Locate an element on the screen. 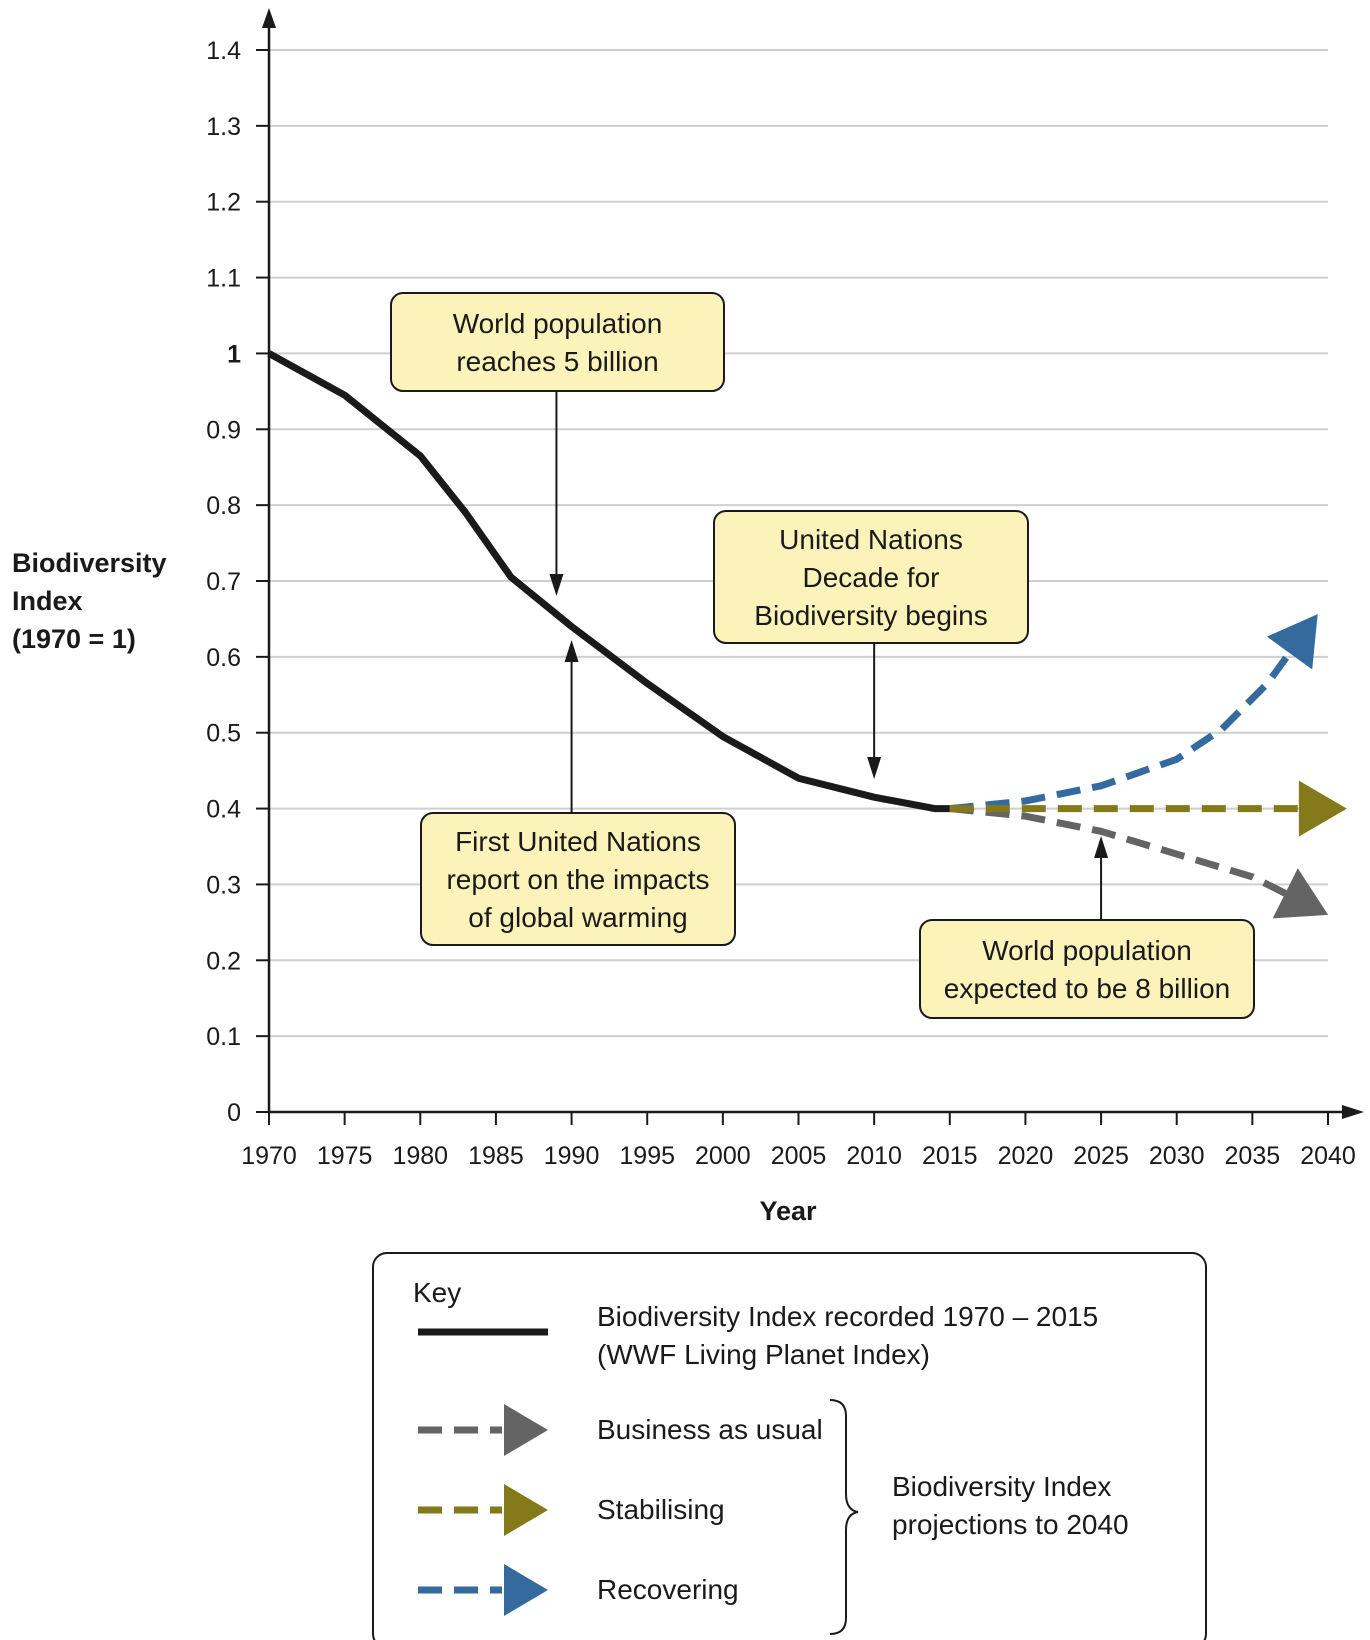  y-tick-label: 0.6 is located at coordinates (223, 658).